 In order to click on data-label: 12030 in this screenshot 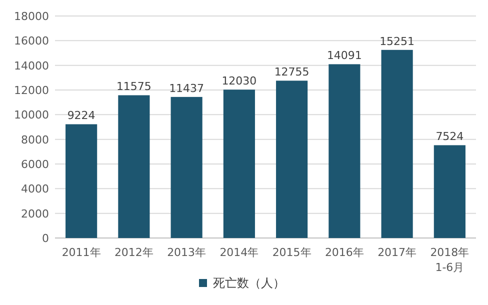, I will do `click(239, 81)`.